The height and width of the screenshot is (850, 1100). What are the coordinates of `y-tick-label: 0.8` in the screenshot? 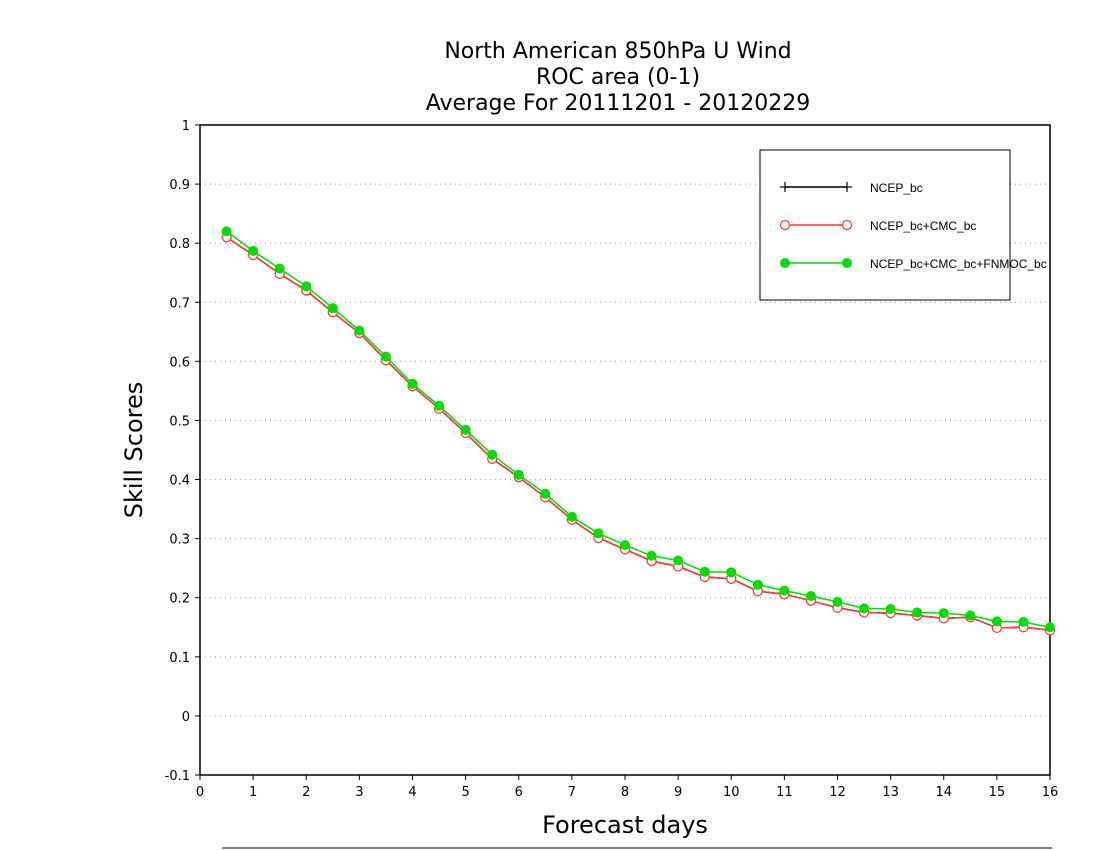 It's located at (179, 244).